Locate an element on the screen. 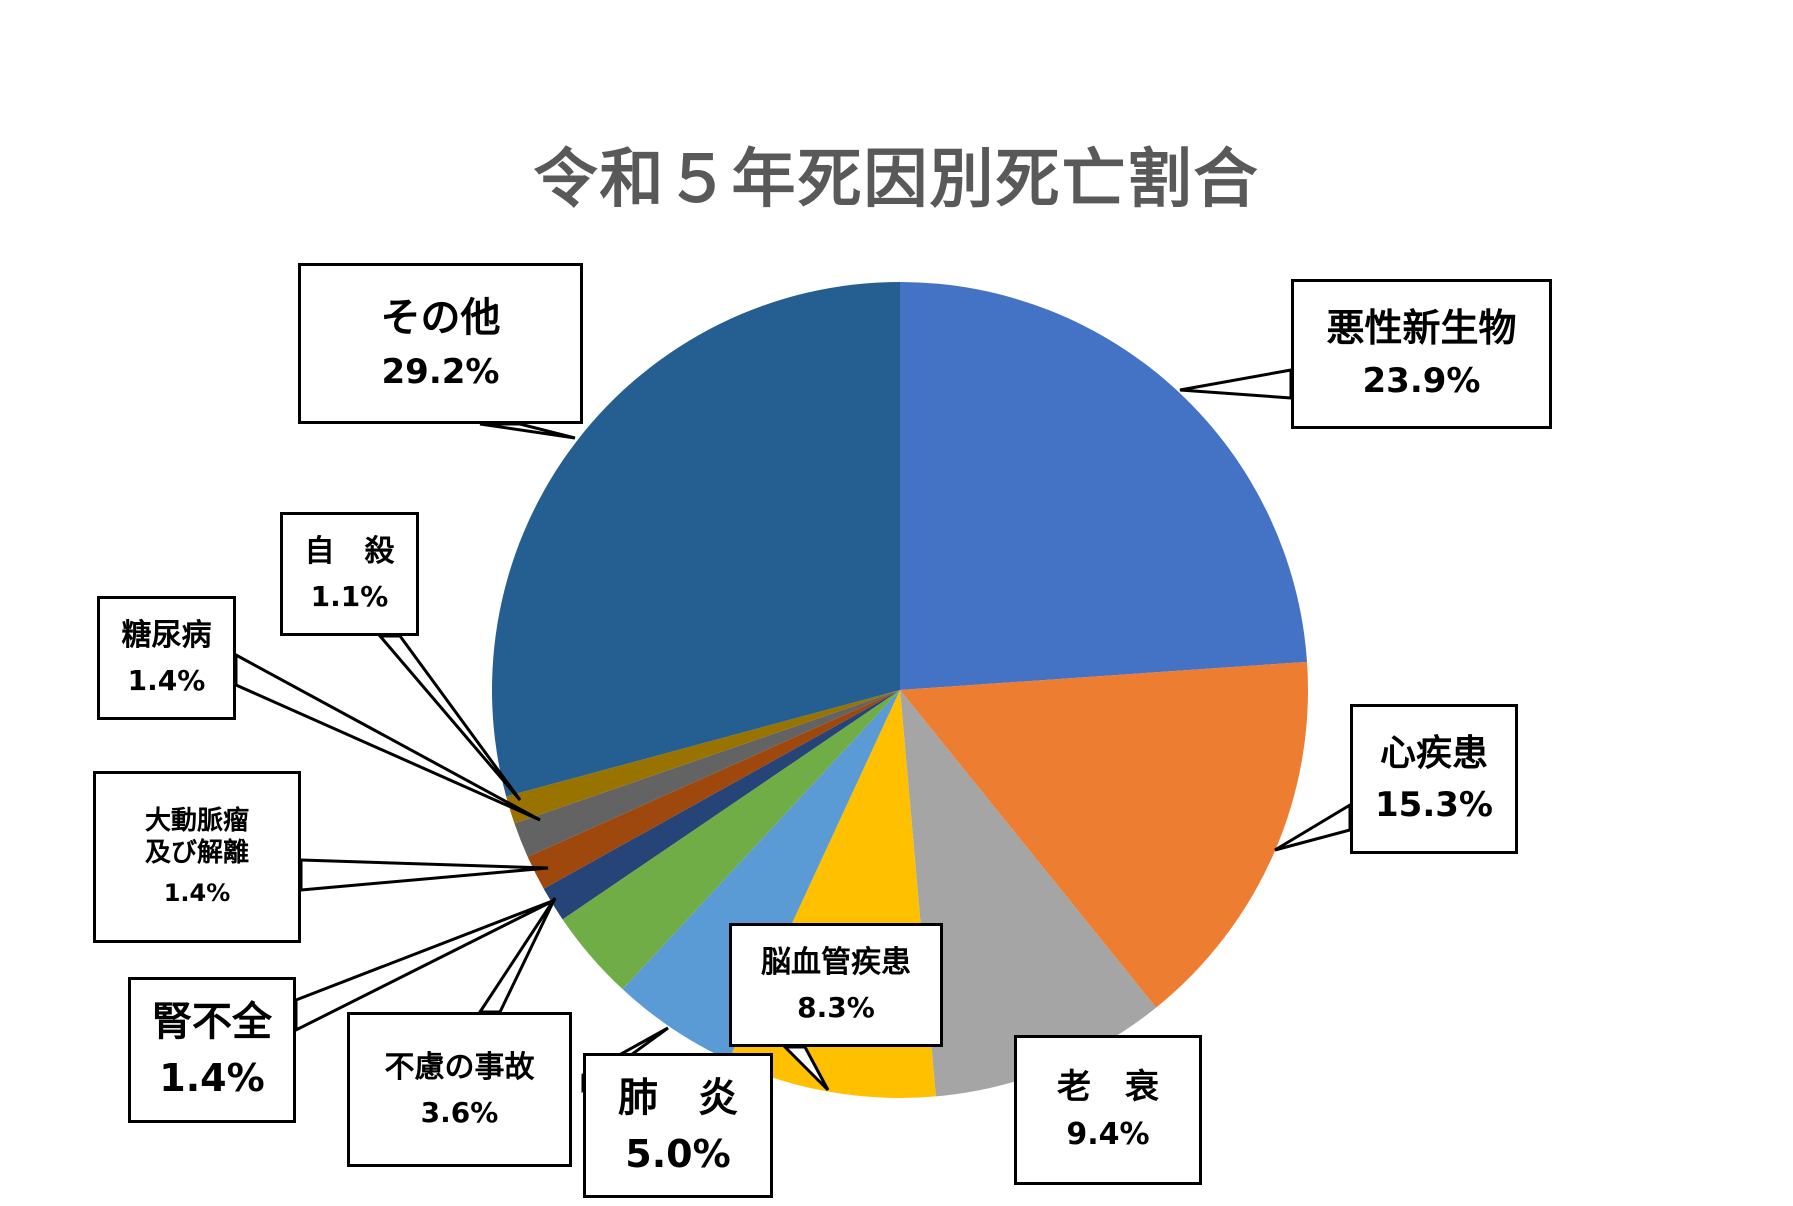  slice-value-label: 23.9% is located at coordinates (1421, 381).